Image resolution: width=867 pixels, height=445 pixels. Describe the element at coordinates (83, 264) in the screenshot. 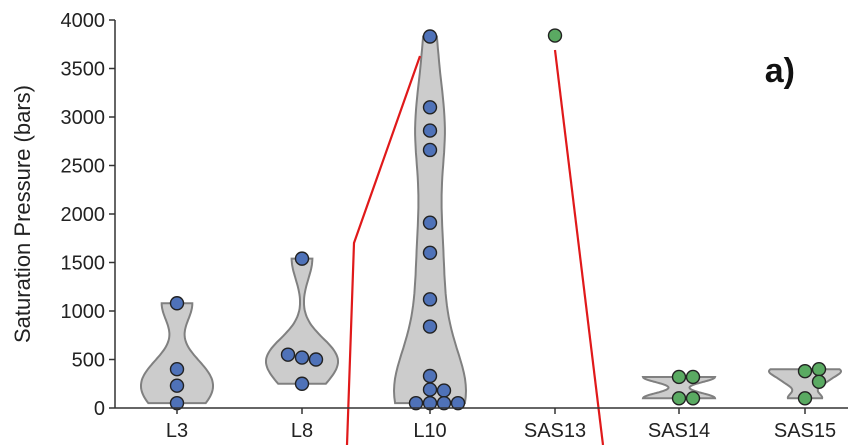

I see `y-tick-label: 1500` at that location.